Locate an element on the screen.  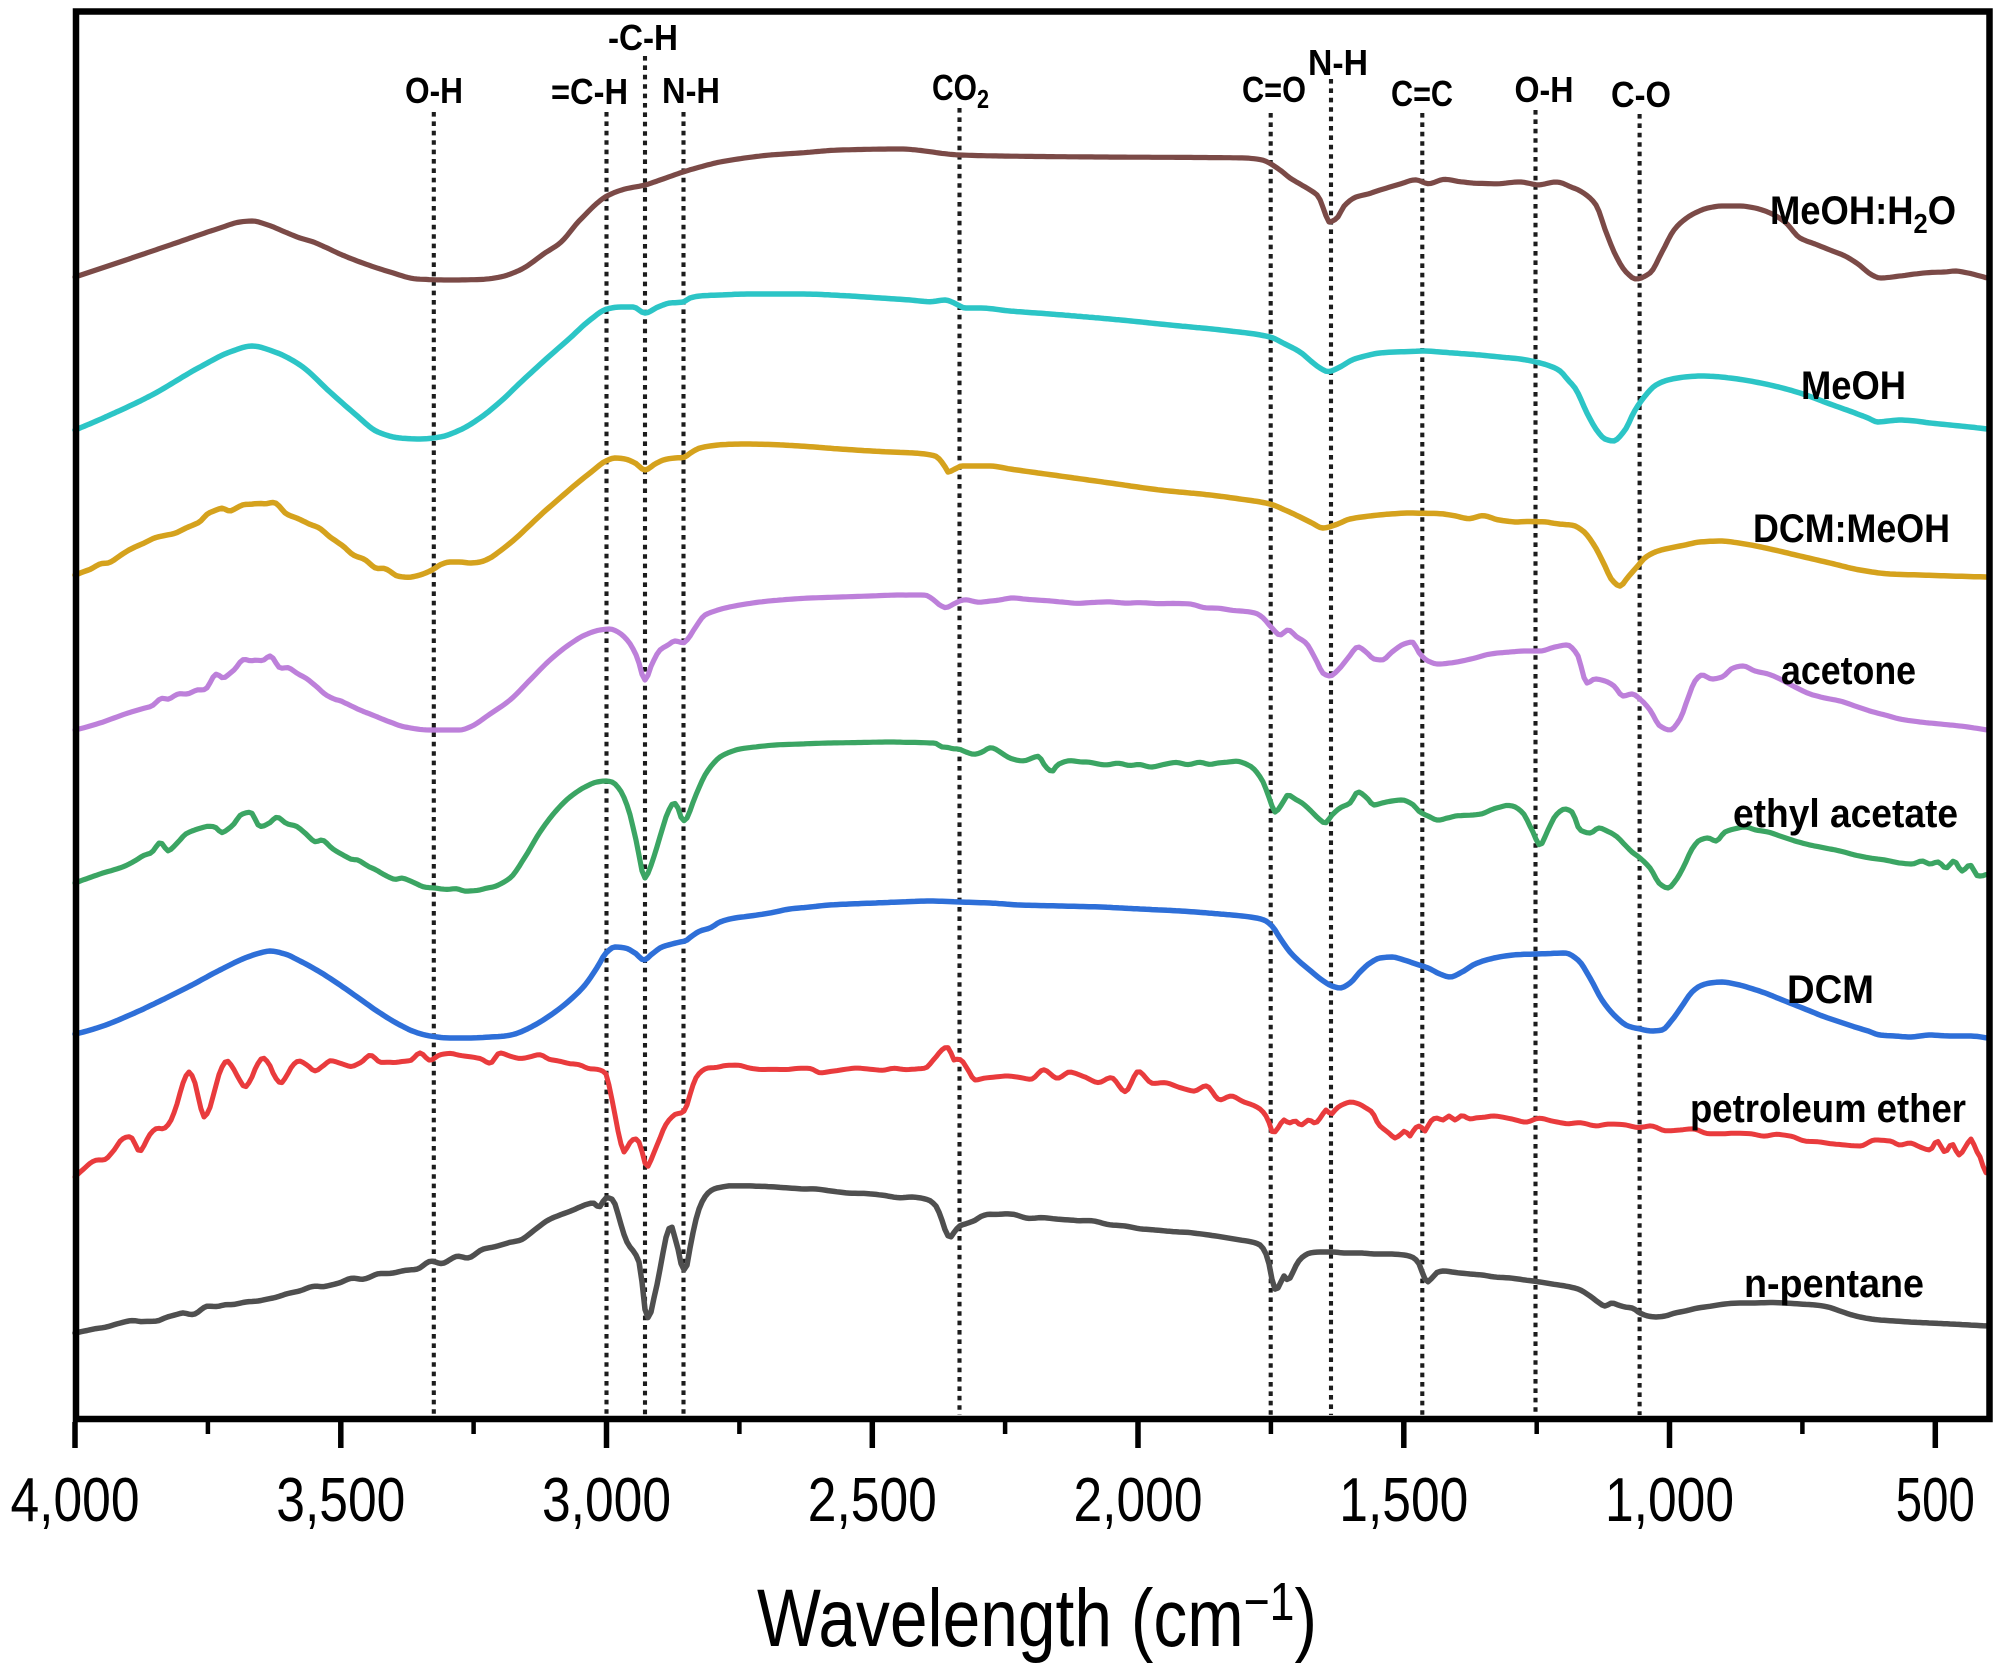
svg-text: -C-H is located at coordinates (643, 37).